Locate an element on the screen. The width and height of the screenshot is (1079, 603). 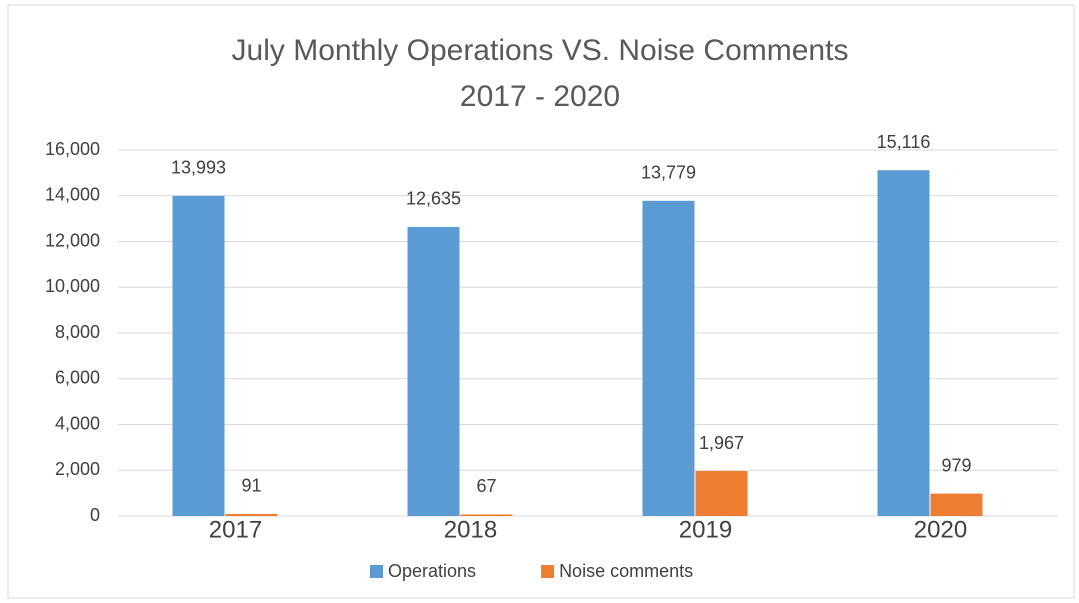
data-label: 91 is located at coordinates (251, 486).